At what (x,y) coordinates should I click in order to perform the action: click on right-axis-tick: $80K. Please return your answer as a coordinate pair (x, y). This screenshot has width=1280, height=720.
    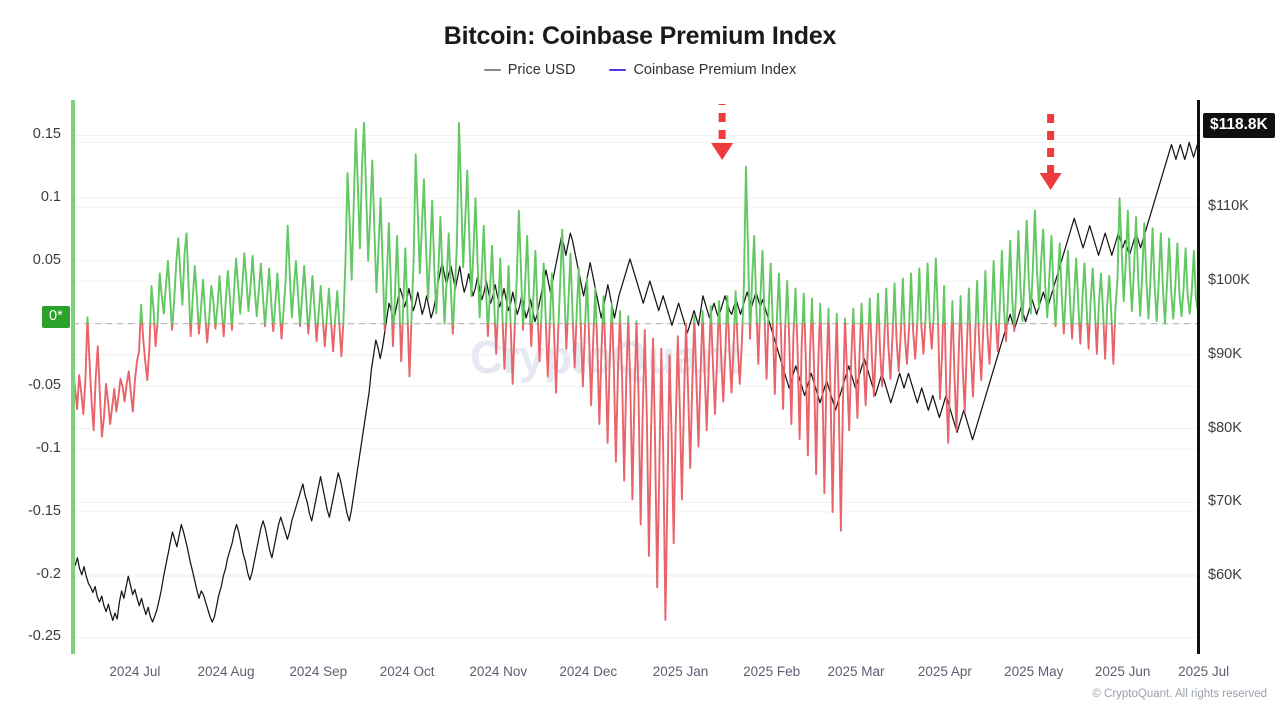
    Looking at the image, I should click on (1225, 427).